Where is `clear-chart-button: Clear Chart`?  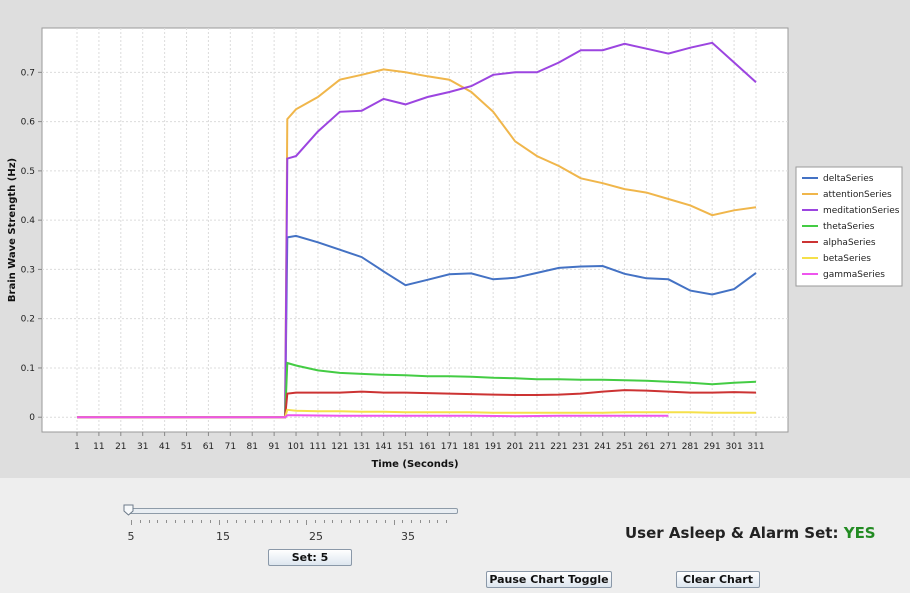
clear-chart-button: Clear Chart is located at coordinates (718, 579).